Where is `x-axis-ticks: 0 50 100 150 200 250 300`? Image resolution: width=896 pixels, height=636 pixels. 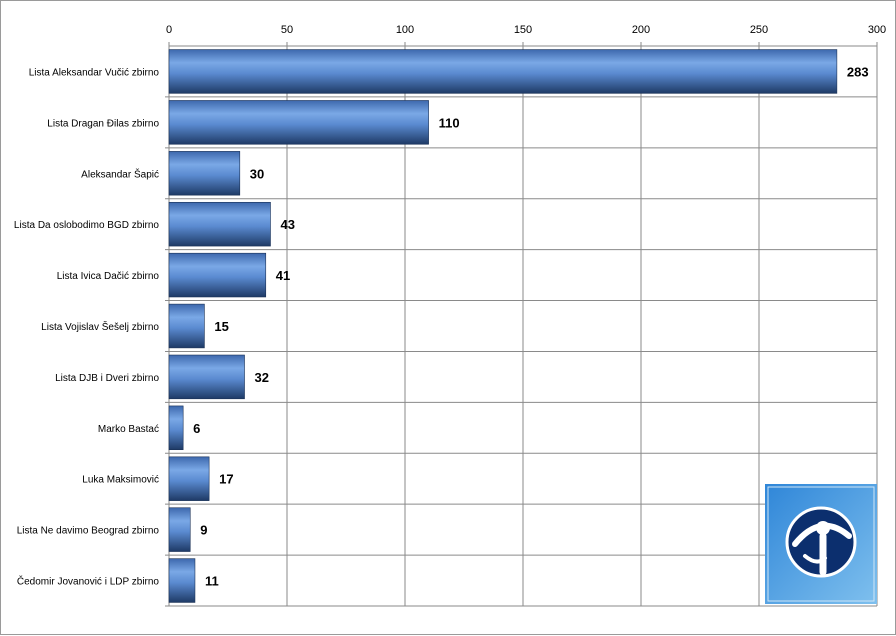 x-axis-ticks: 0 50 100 150 200 250 300 is located at coordinates (526, 30).